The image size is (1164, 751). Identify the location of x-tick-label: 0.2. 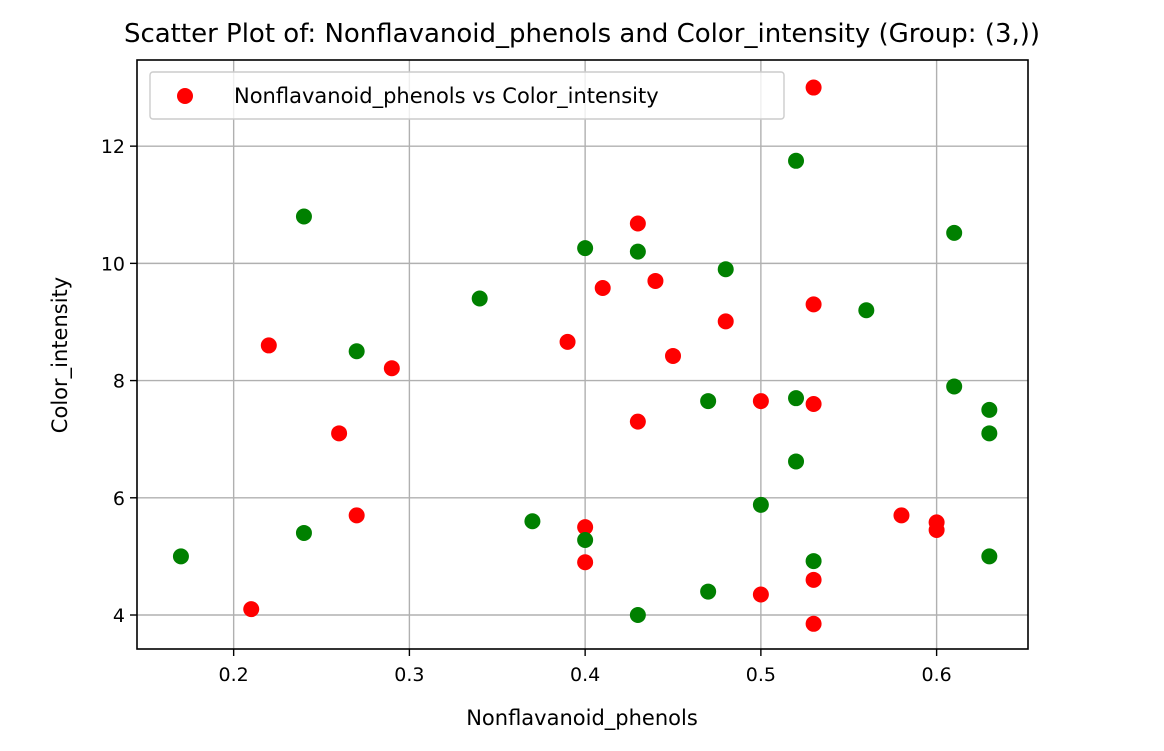
(234, 675).